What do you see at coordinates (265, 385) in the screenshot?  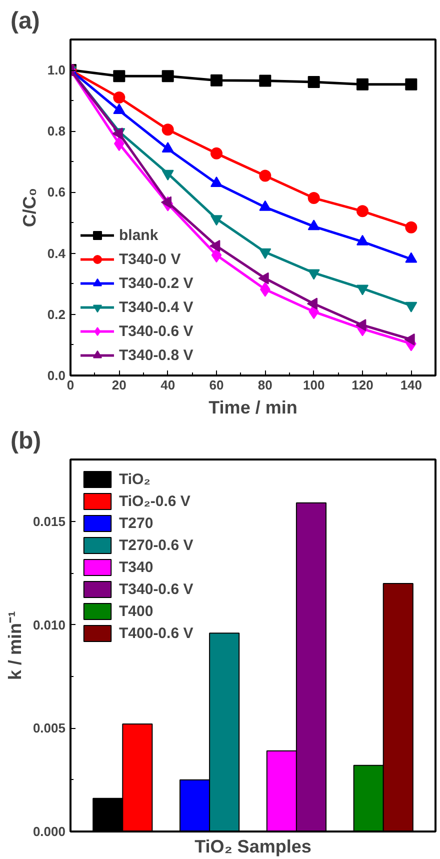 I see `x-tick-label: 80` at bounding box center [265, 385].